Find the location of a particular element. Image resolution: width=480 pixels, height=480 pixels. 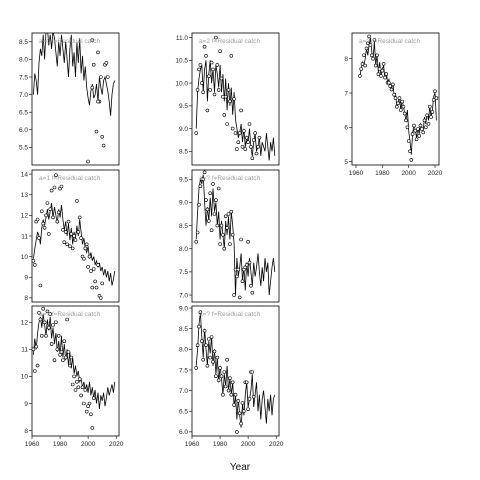

y-tick-label: 7.5 is located at coordinates (183, 370).